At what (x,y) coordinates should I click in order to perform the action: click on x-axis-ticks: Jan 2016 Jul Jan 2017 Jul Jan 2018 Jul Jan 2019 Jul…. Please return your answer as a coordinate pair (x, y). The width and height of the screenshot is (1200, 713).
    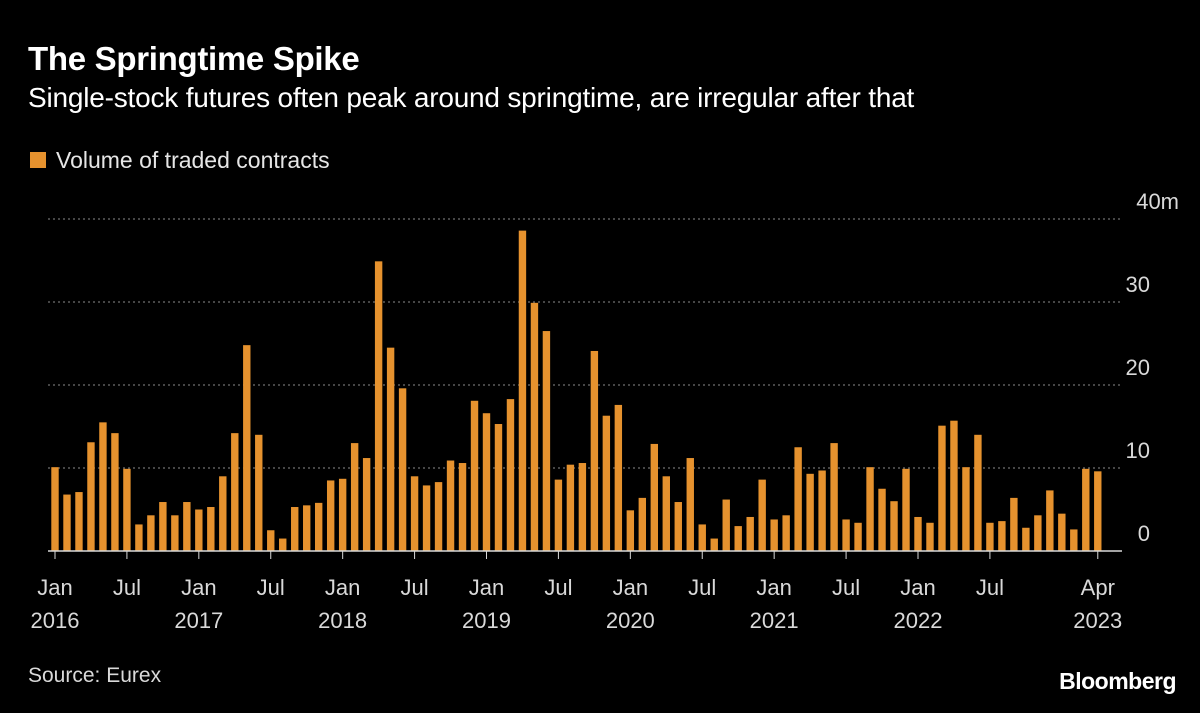
    Looking at the image, I should click on (576, 592).